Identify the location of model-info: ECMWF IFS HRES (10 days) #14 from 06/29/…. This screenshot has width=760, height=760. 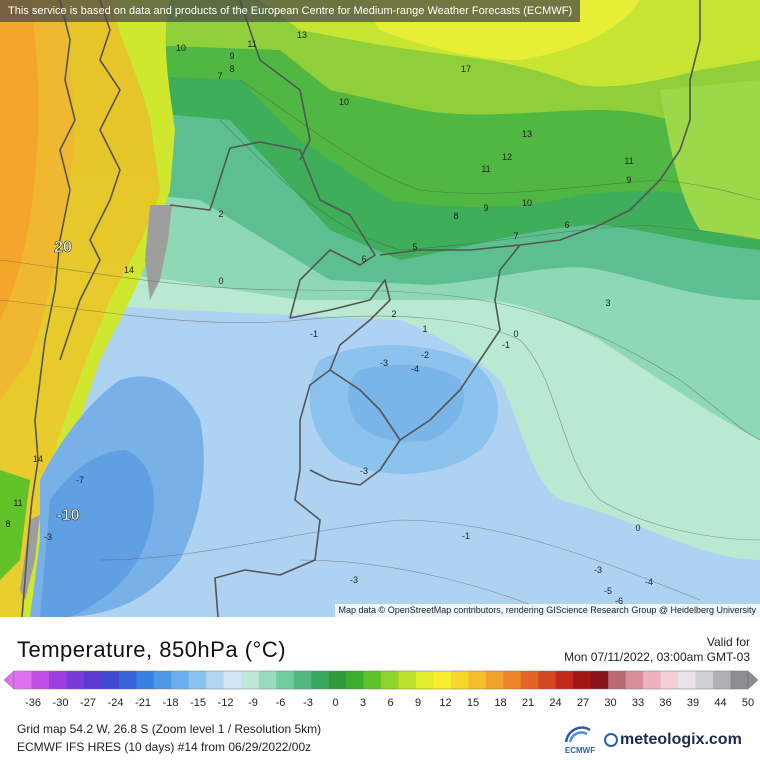
(164, 747).